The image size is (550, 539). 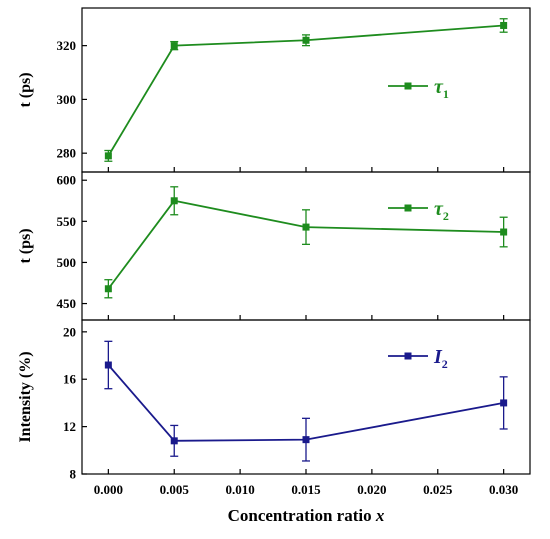 What do you see at coordinates (70, 379) in the screenshot?
I see `y-tick-label: 16` at bounding box center [70, 379].